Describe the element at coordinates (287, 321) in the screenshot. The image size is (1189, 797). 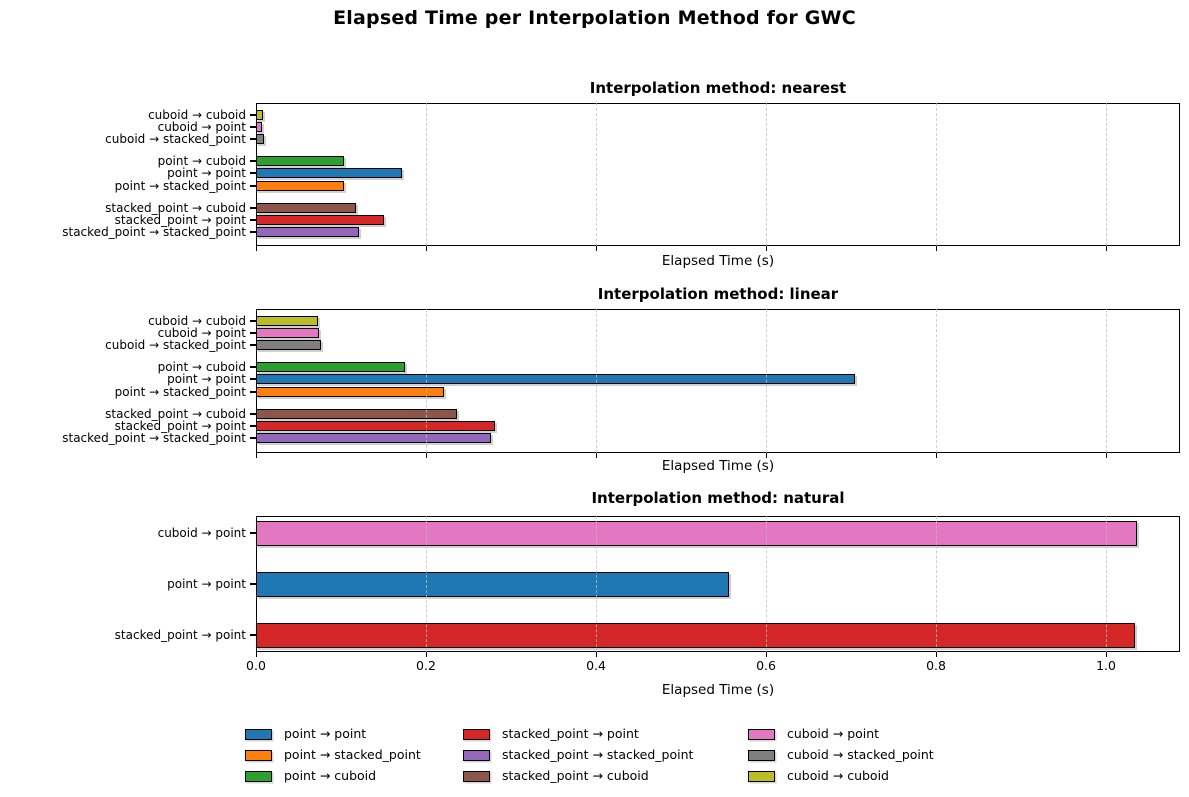
I see `bar-cuboid-to-cuboid` at that location.